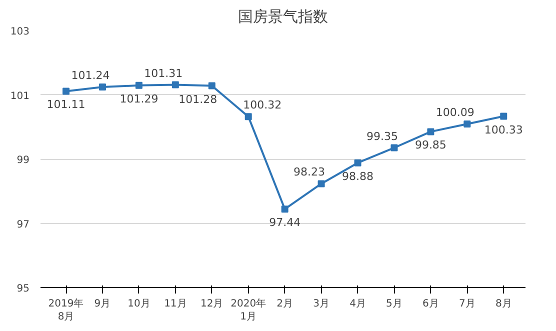 The height and width of the screenshot is (331, 556). Describe the element at coordinates (163, 73) in the screenshot. I see `data-label: 101.31` at that location.